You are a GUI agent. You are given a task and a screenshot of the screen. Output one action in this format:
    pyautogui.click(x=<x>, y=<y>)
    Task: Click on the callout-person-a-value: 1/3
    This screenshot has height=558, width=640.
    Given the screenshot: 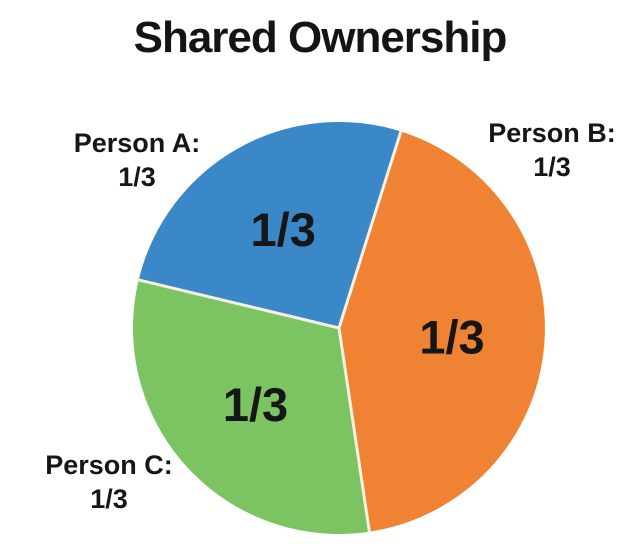 What is the action you would take?
    pyautogui.click(x=137, y=177)
    